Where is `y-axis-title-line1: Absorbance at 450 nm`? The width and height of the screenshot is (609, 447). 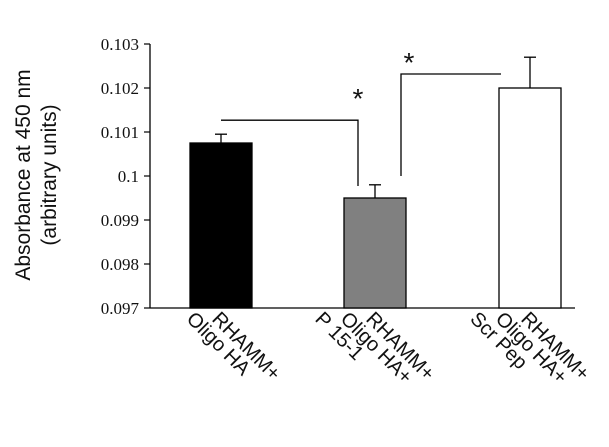
y-axis-title-line1: Absorbance at 450 nm is located at coordinates (23, 174).